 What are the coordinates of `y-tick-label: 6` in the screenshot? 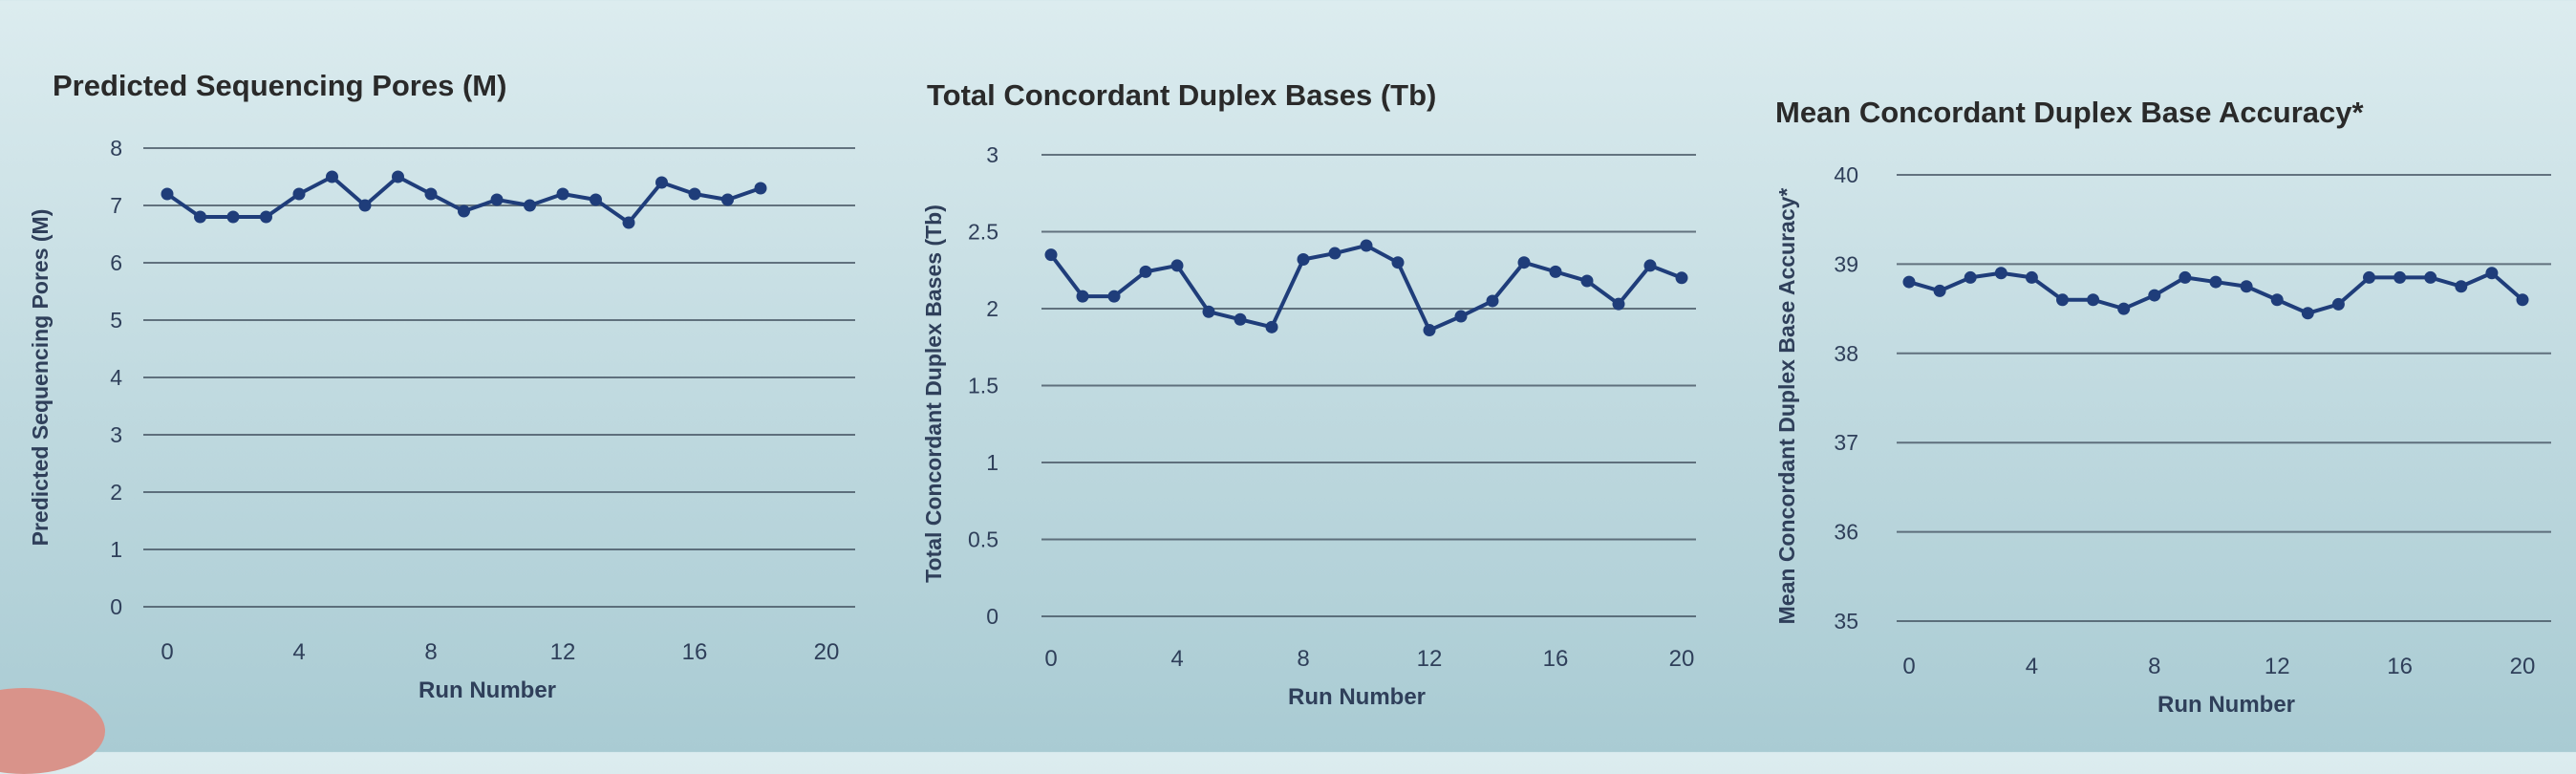 It's located at (116, 262).